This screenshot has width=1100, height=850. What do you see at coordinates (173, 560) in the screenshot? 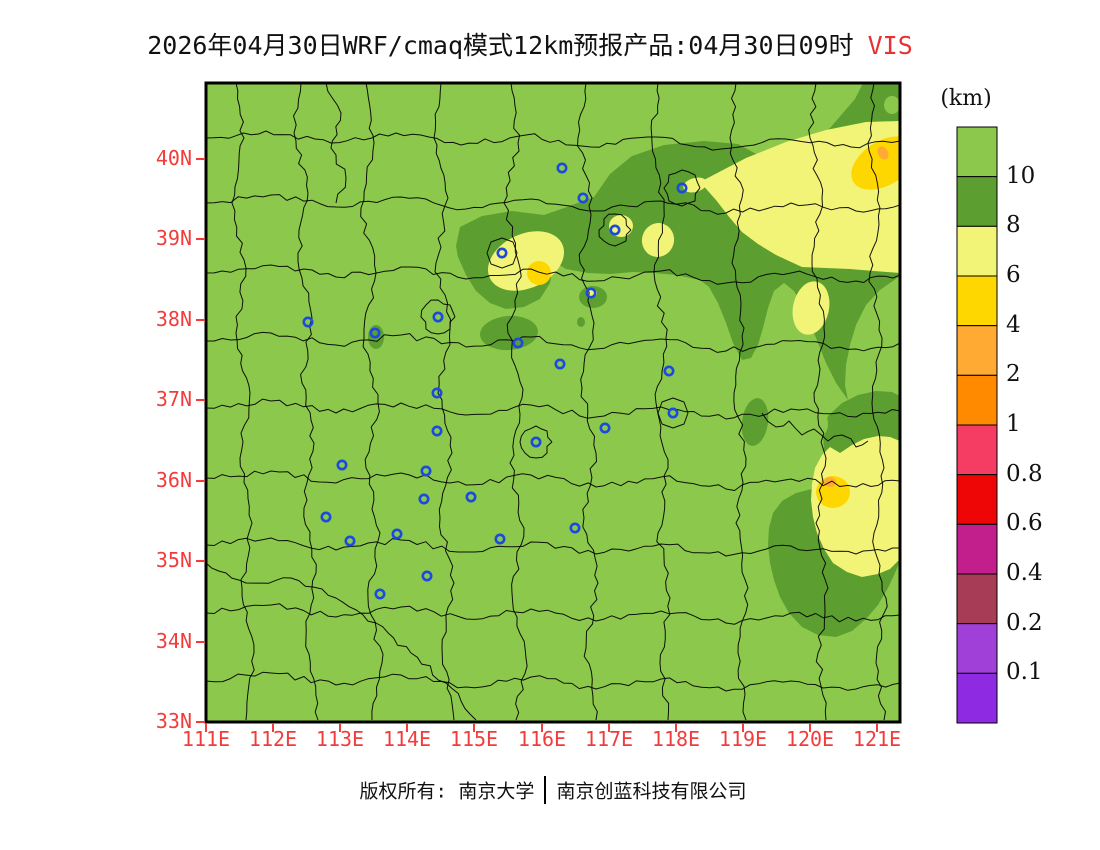
I see `latitude-label: 35N` at bounding box center [173, 560].